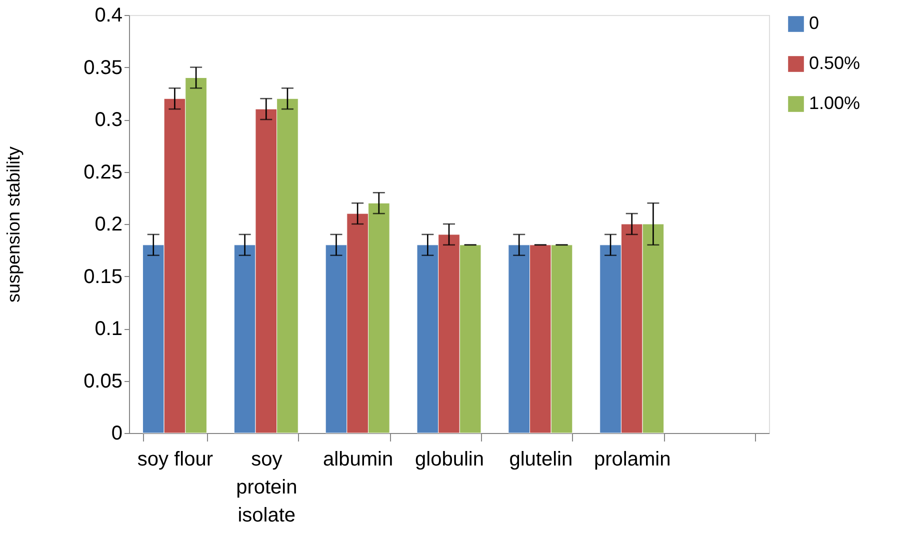 The height and width of the screenshot is (552, 904). Describe the element at coordinates (175, 459) in the screenshot. I see `x-tick-label: soy flour` at that location.